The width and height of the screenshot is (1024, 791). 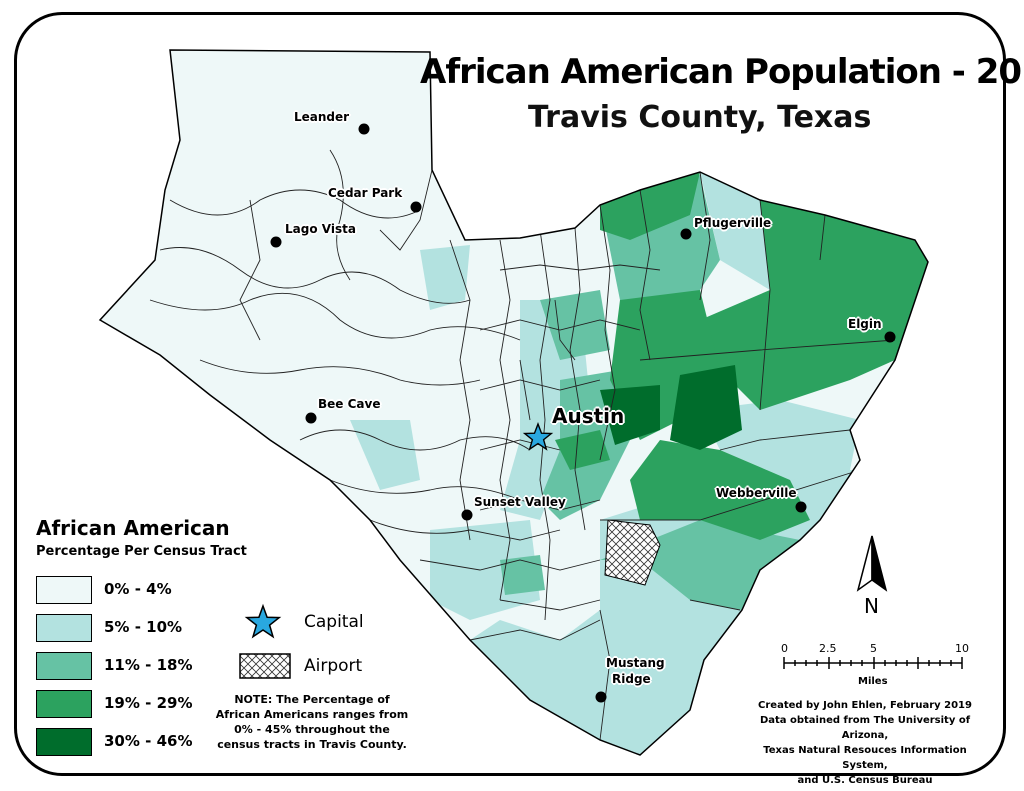 What do you see at coordinates (756, 493) in the screenshot?
I see `city-label-webberville: Webberville` at bounding box center [756, 493].